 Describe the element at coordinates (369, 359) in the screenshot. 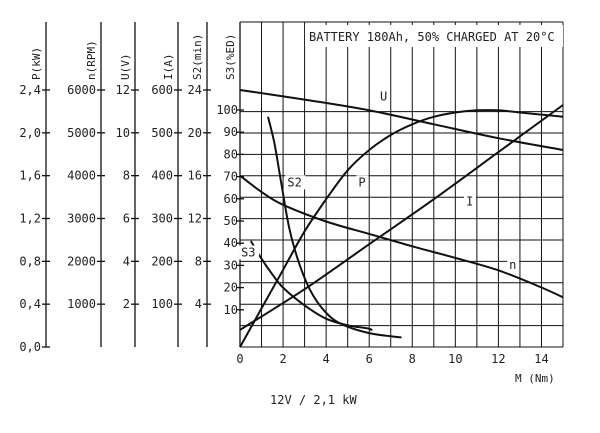

I see `x-tick-label: 6` at that location.